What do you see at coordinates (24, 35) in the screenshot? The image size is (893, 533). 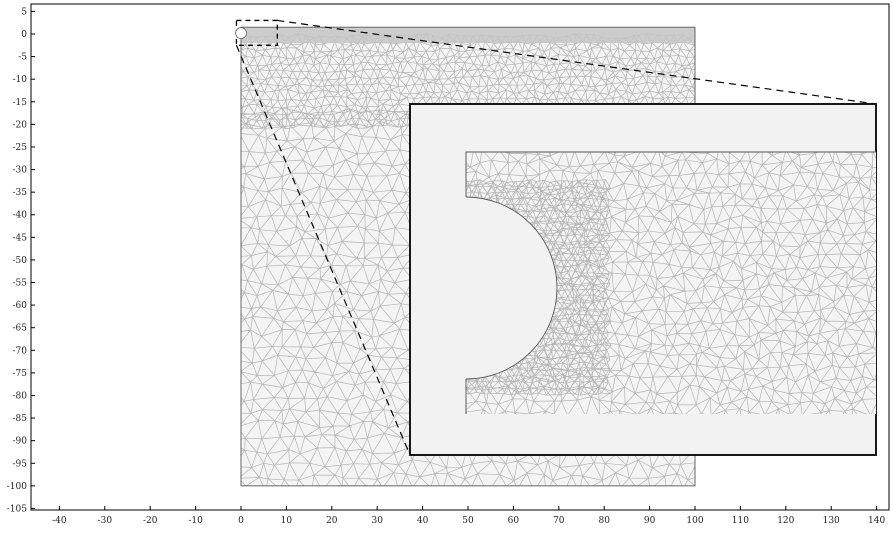 I see `y-tick-label: 0` at bounding box center [24, 35].